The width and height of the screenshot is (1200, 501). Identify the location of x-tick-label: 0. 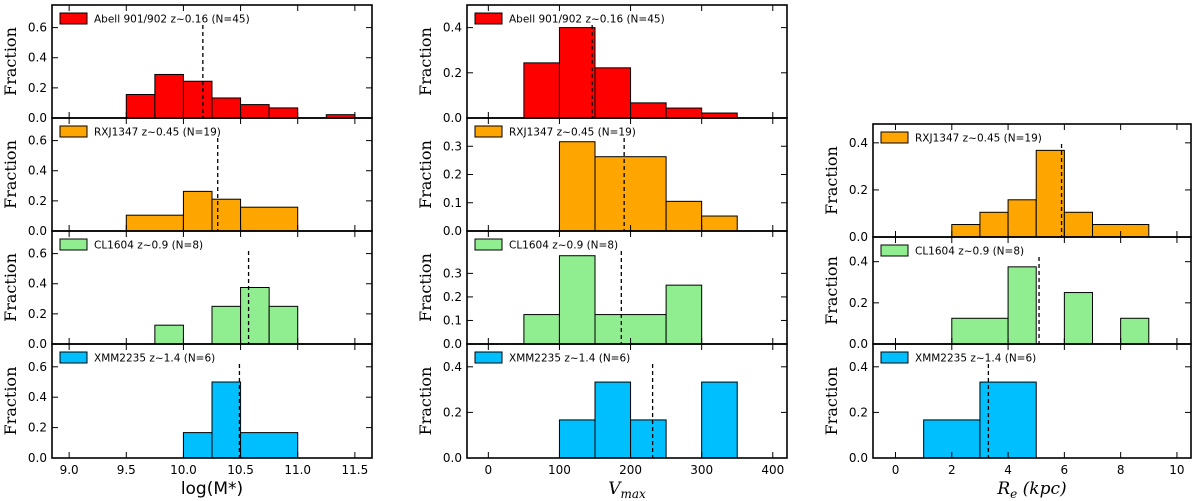
(896, 470).